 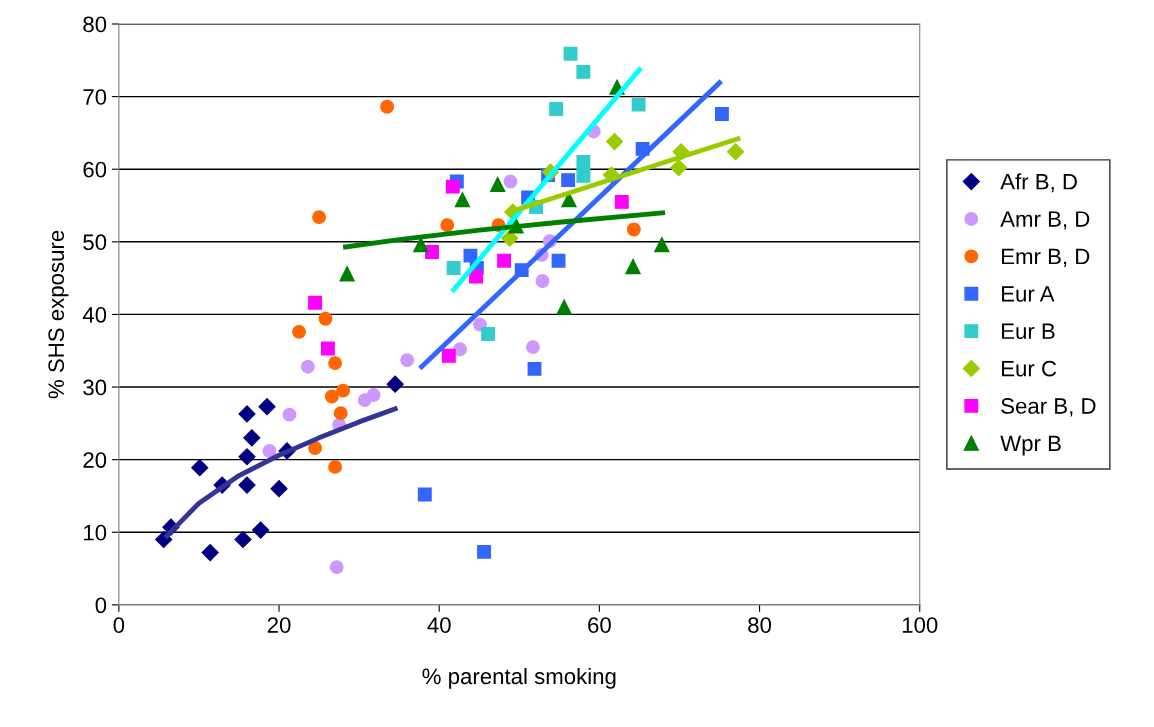 What do you see at coordinates (1048, 407) in the screenshot?
I see `legend-label: Sear B, D` at bounding box center [1048, 407].